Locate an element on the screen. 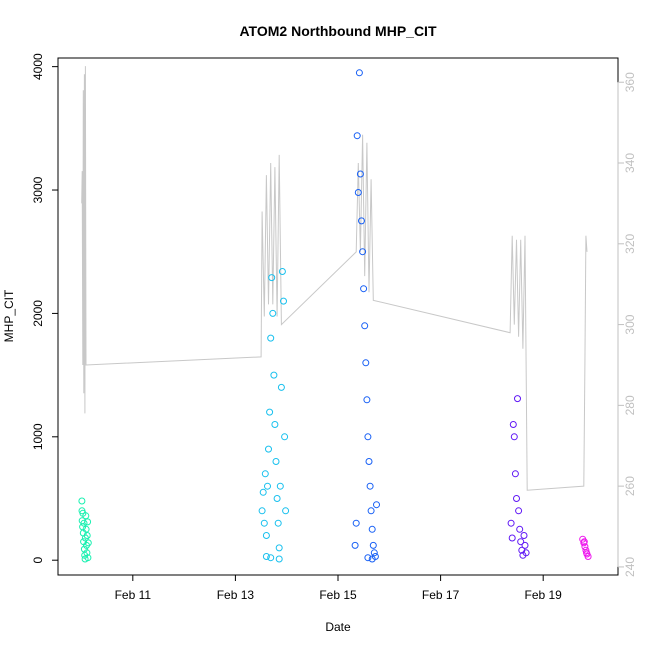  y2-tick-label: 340 is located at coordinates (630, 163).